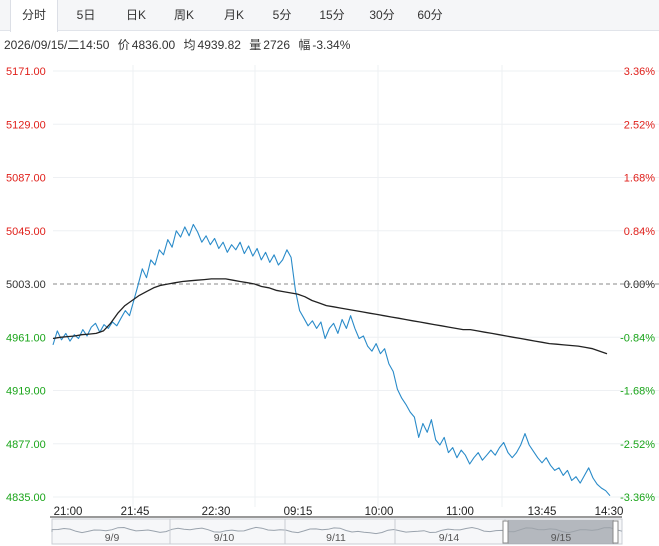  I want to click on tab-3: 周K, so click(183, 15).